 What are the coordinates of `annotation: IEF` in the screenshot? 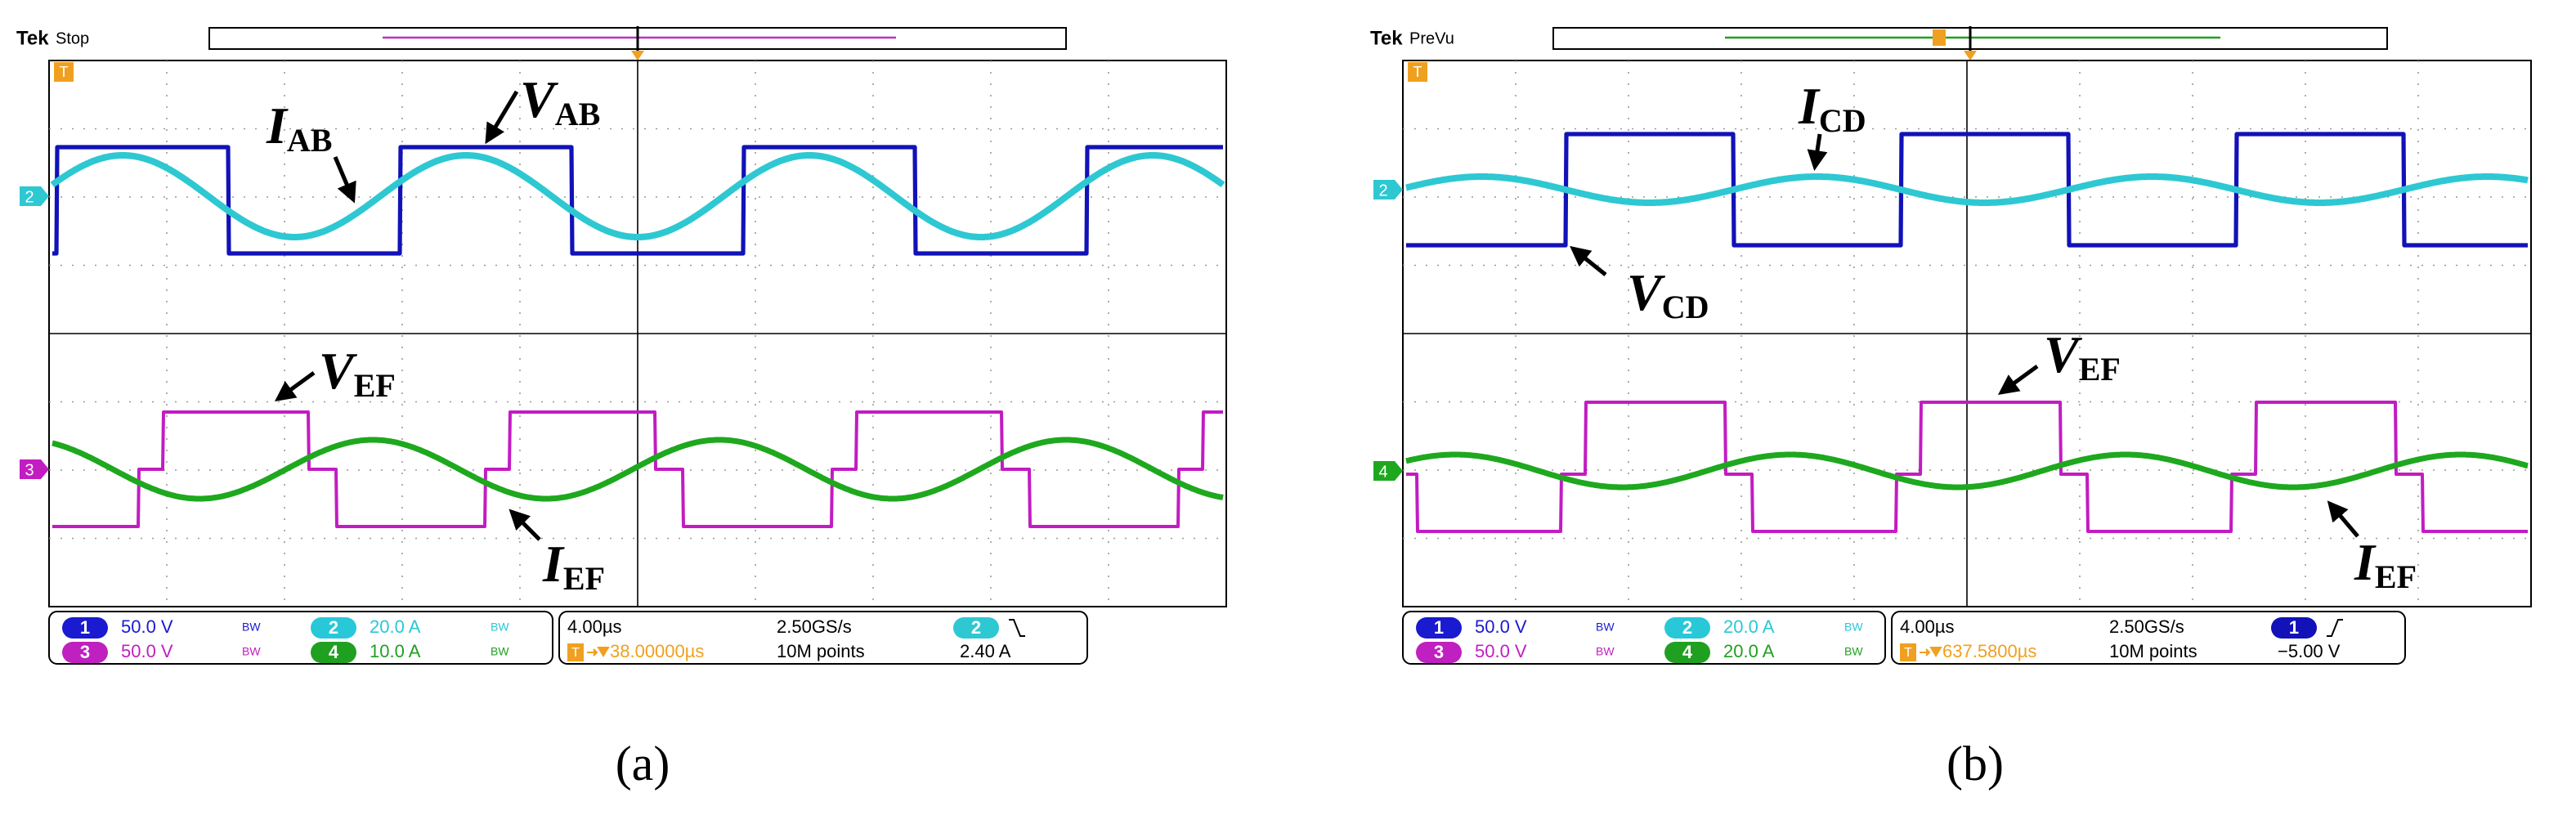 It's located at (2386, 564).